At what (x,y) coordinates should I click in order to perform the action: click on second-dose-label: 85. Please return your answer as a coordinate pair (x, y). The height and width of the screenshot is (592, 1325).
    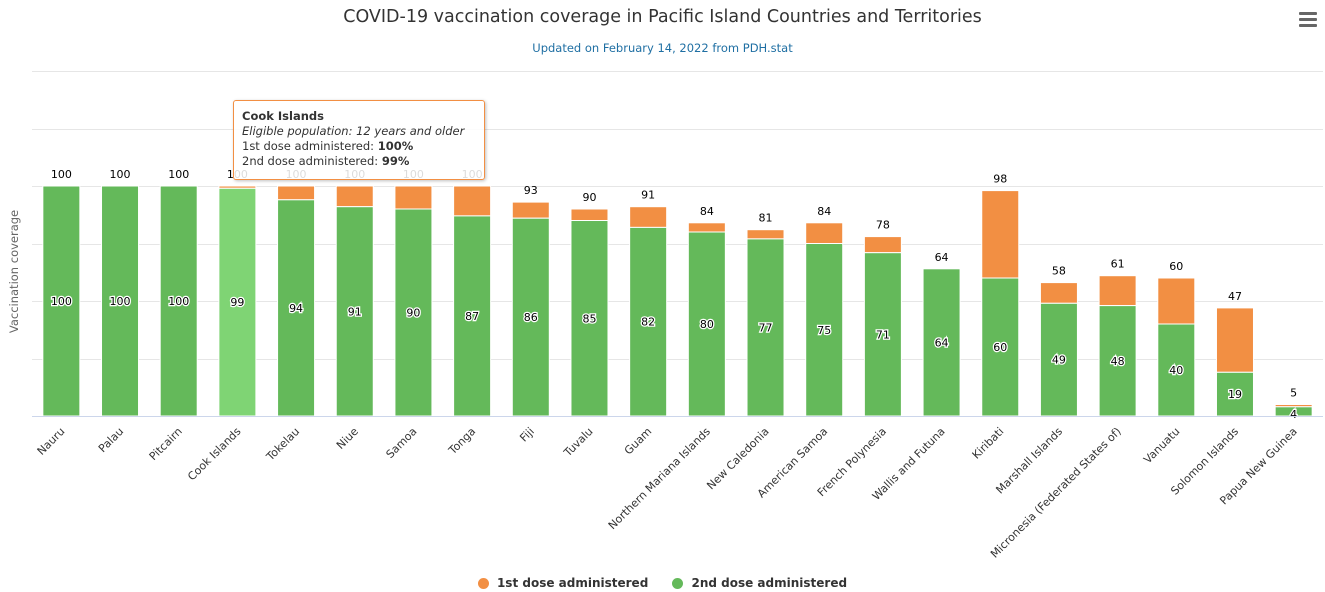
    Looking at the image, I should click on (589, 318).